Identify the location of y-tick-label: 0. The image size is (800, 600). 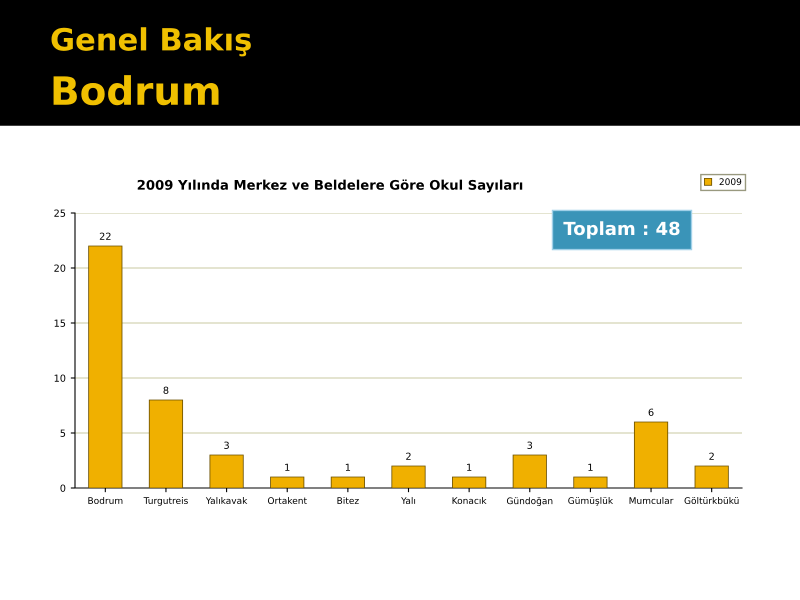
(63, 488).